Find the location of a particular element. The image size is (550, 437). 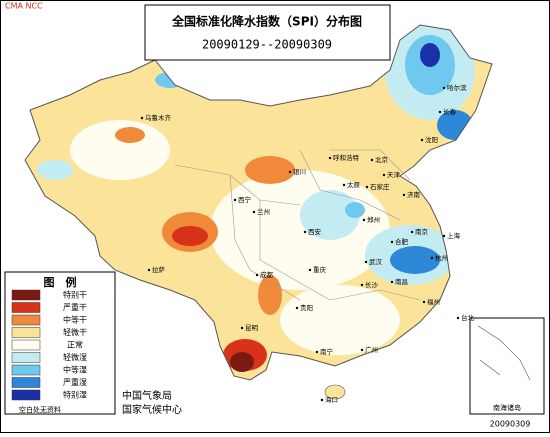

city-label: 成都 is located at coordinates (267, 274).